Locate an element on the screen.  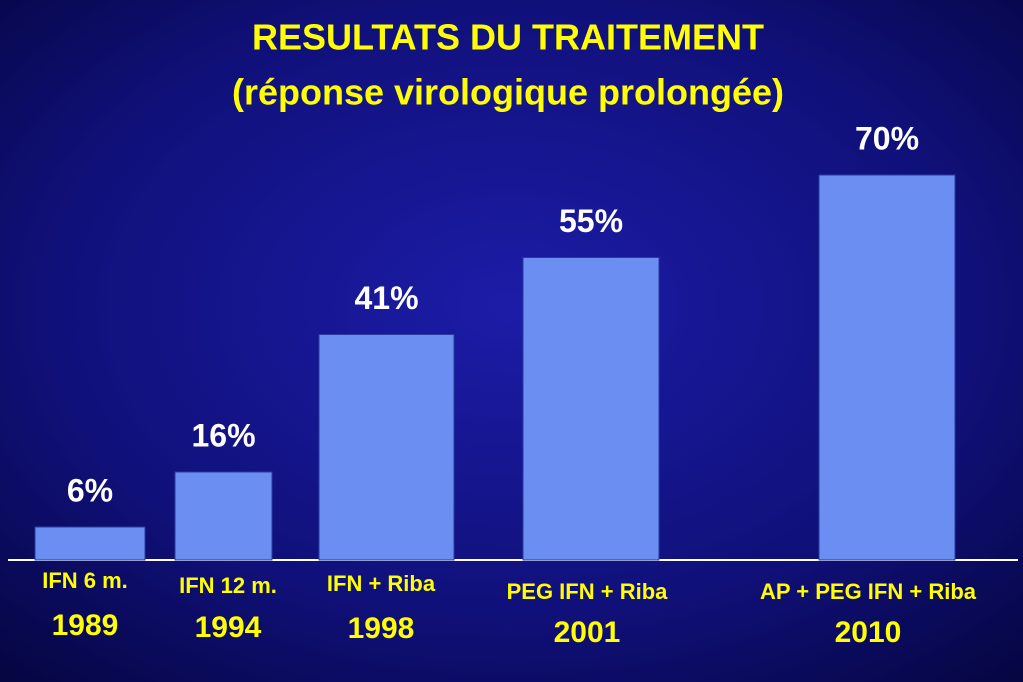
year-label: 1989 is located at coordinates (85, 625).